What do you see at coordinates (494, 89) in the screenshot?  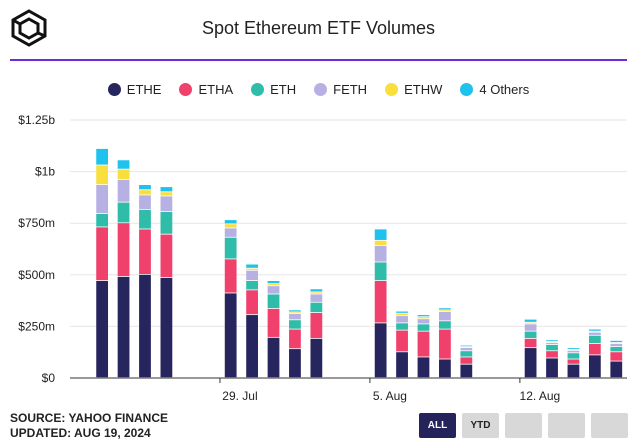 I see `legend-item-4-others: 4 Others` at bounding box center [494, 89].